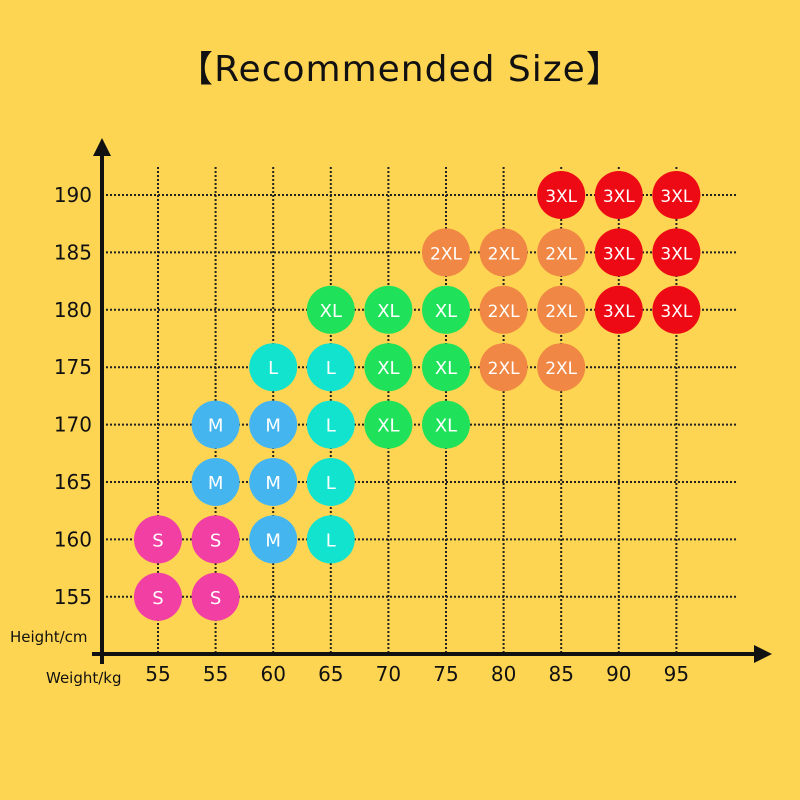 The height and width of the screenshot is (800, 800). I want to click on y-tick-label: 170, so click(73, 425).